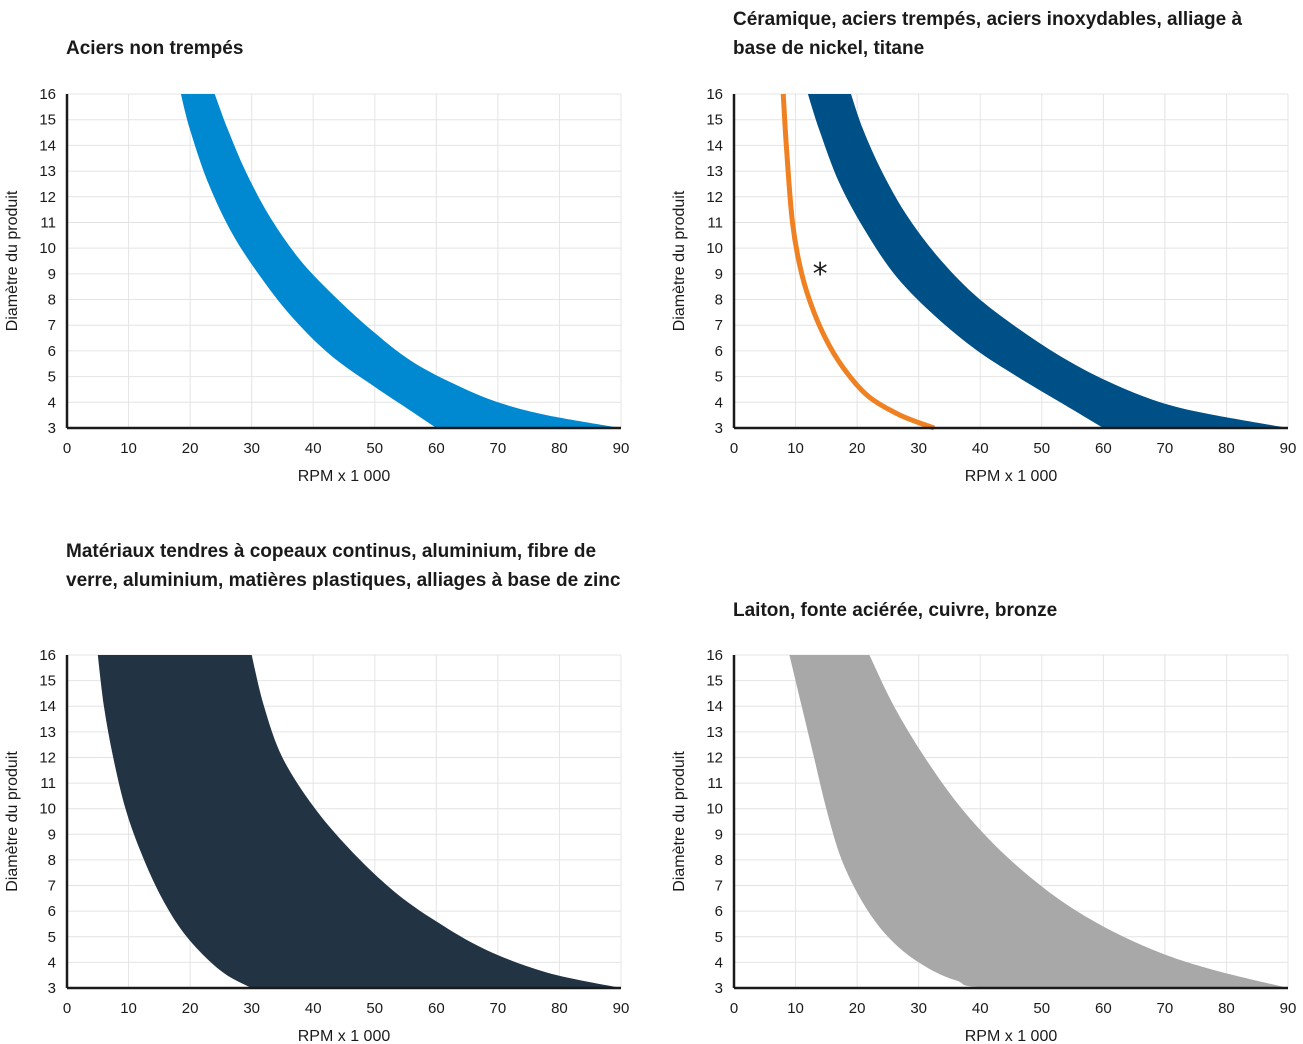  I want to click on grid, so click(344, 260).